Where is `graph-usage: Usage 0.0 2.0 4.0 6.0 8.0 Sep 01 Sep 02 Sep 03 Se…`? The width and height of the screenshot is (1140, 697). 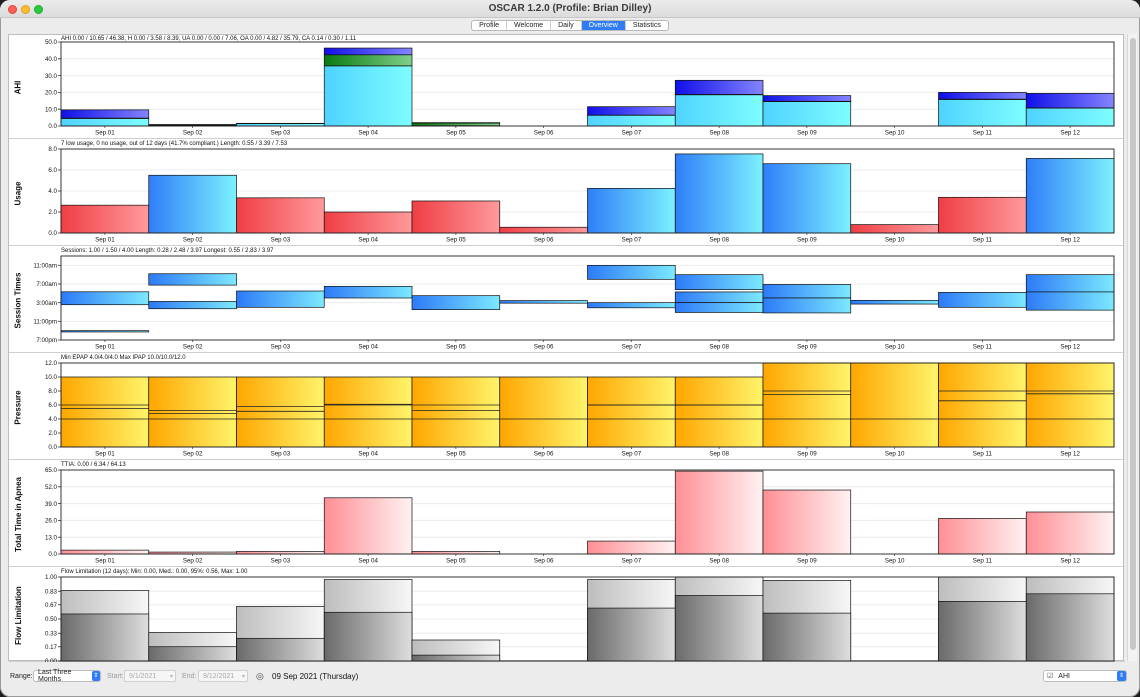 graph-usage: Usage 0.0 2.0 4.0 6.0 8.0 Sep 01 Sep 02 Sep 03 Se… is located at coordinates (567, 193).